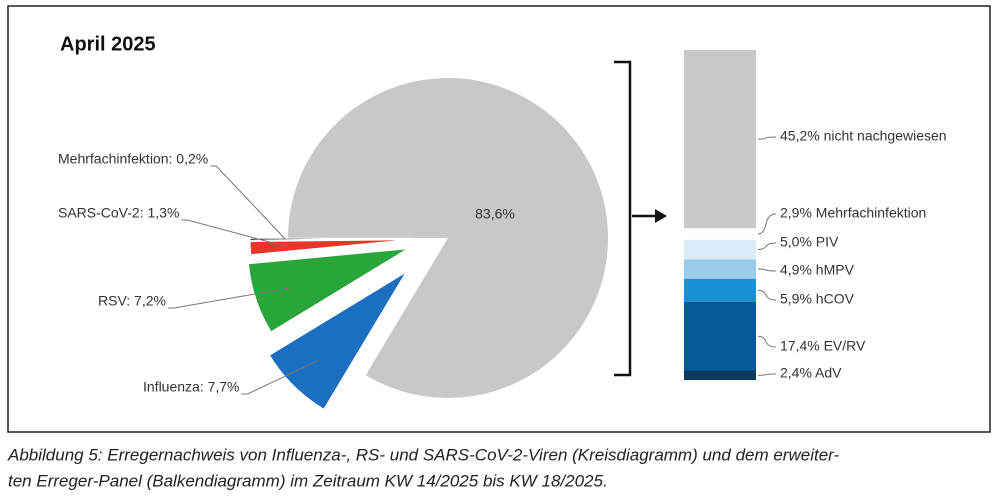 The image size is (999, 498). Describe the element at coordinates (809, 242) in the screenshot. I see `bar-label: 5,0% PIV` at that location.